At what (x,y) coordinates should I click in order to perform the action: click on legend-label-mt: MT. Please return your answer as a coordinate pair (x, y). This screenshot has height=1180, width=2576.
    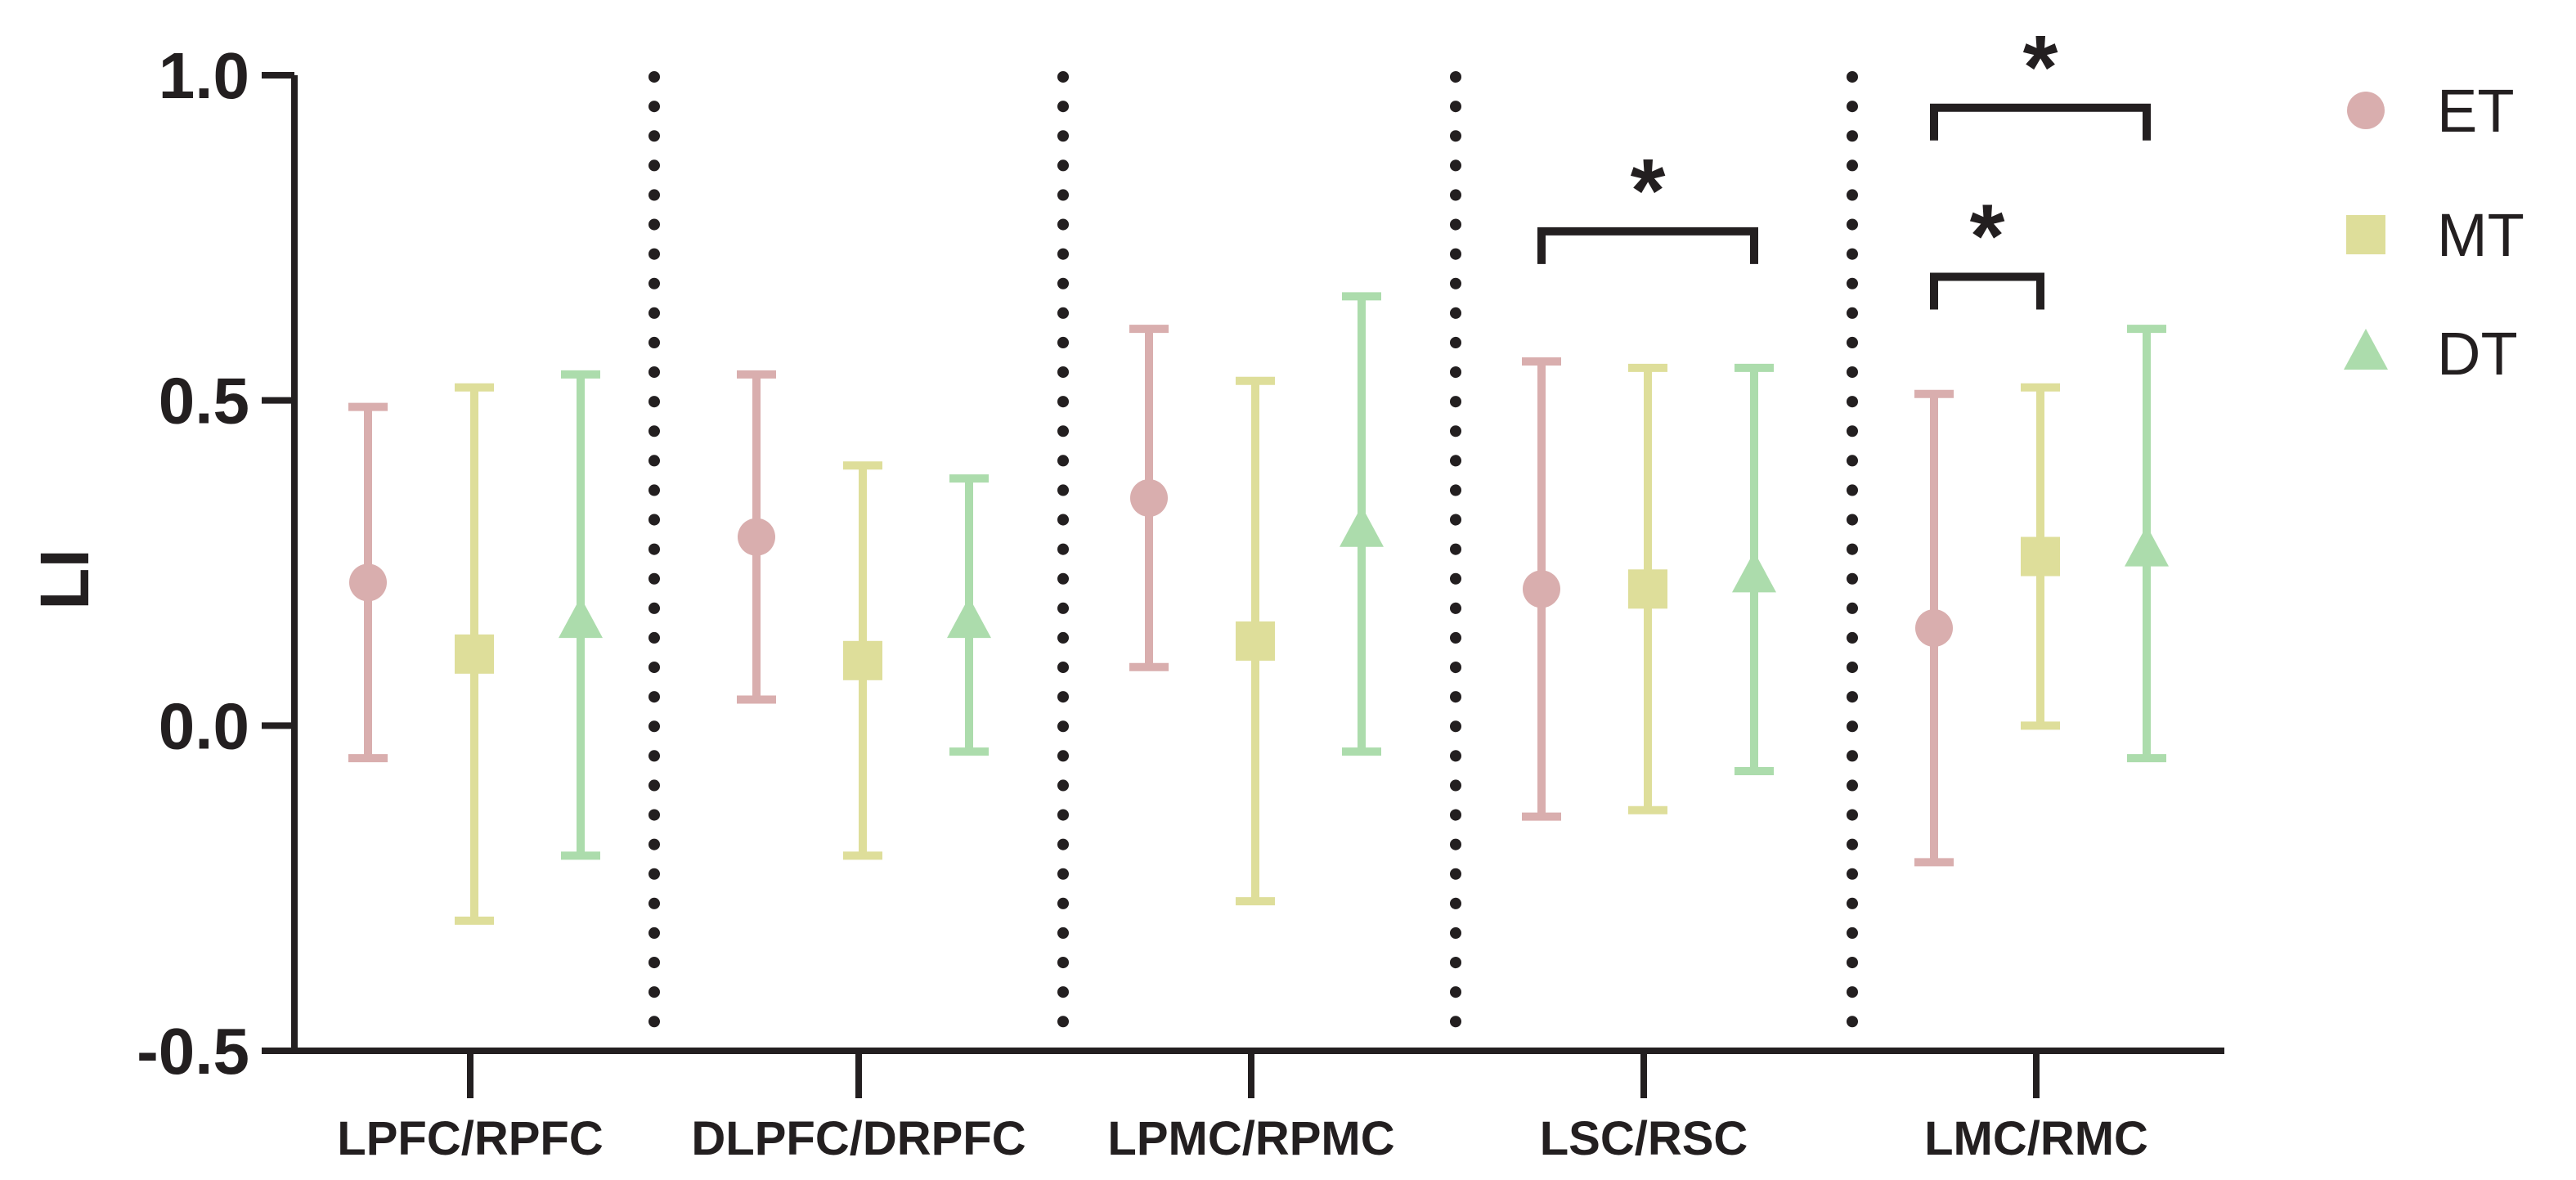
    Looking at the image, I should click on (2480, 235).